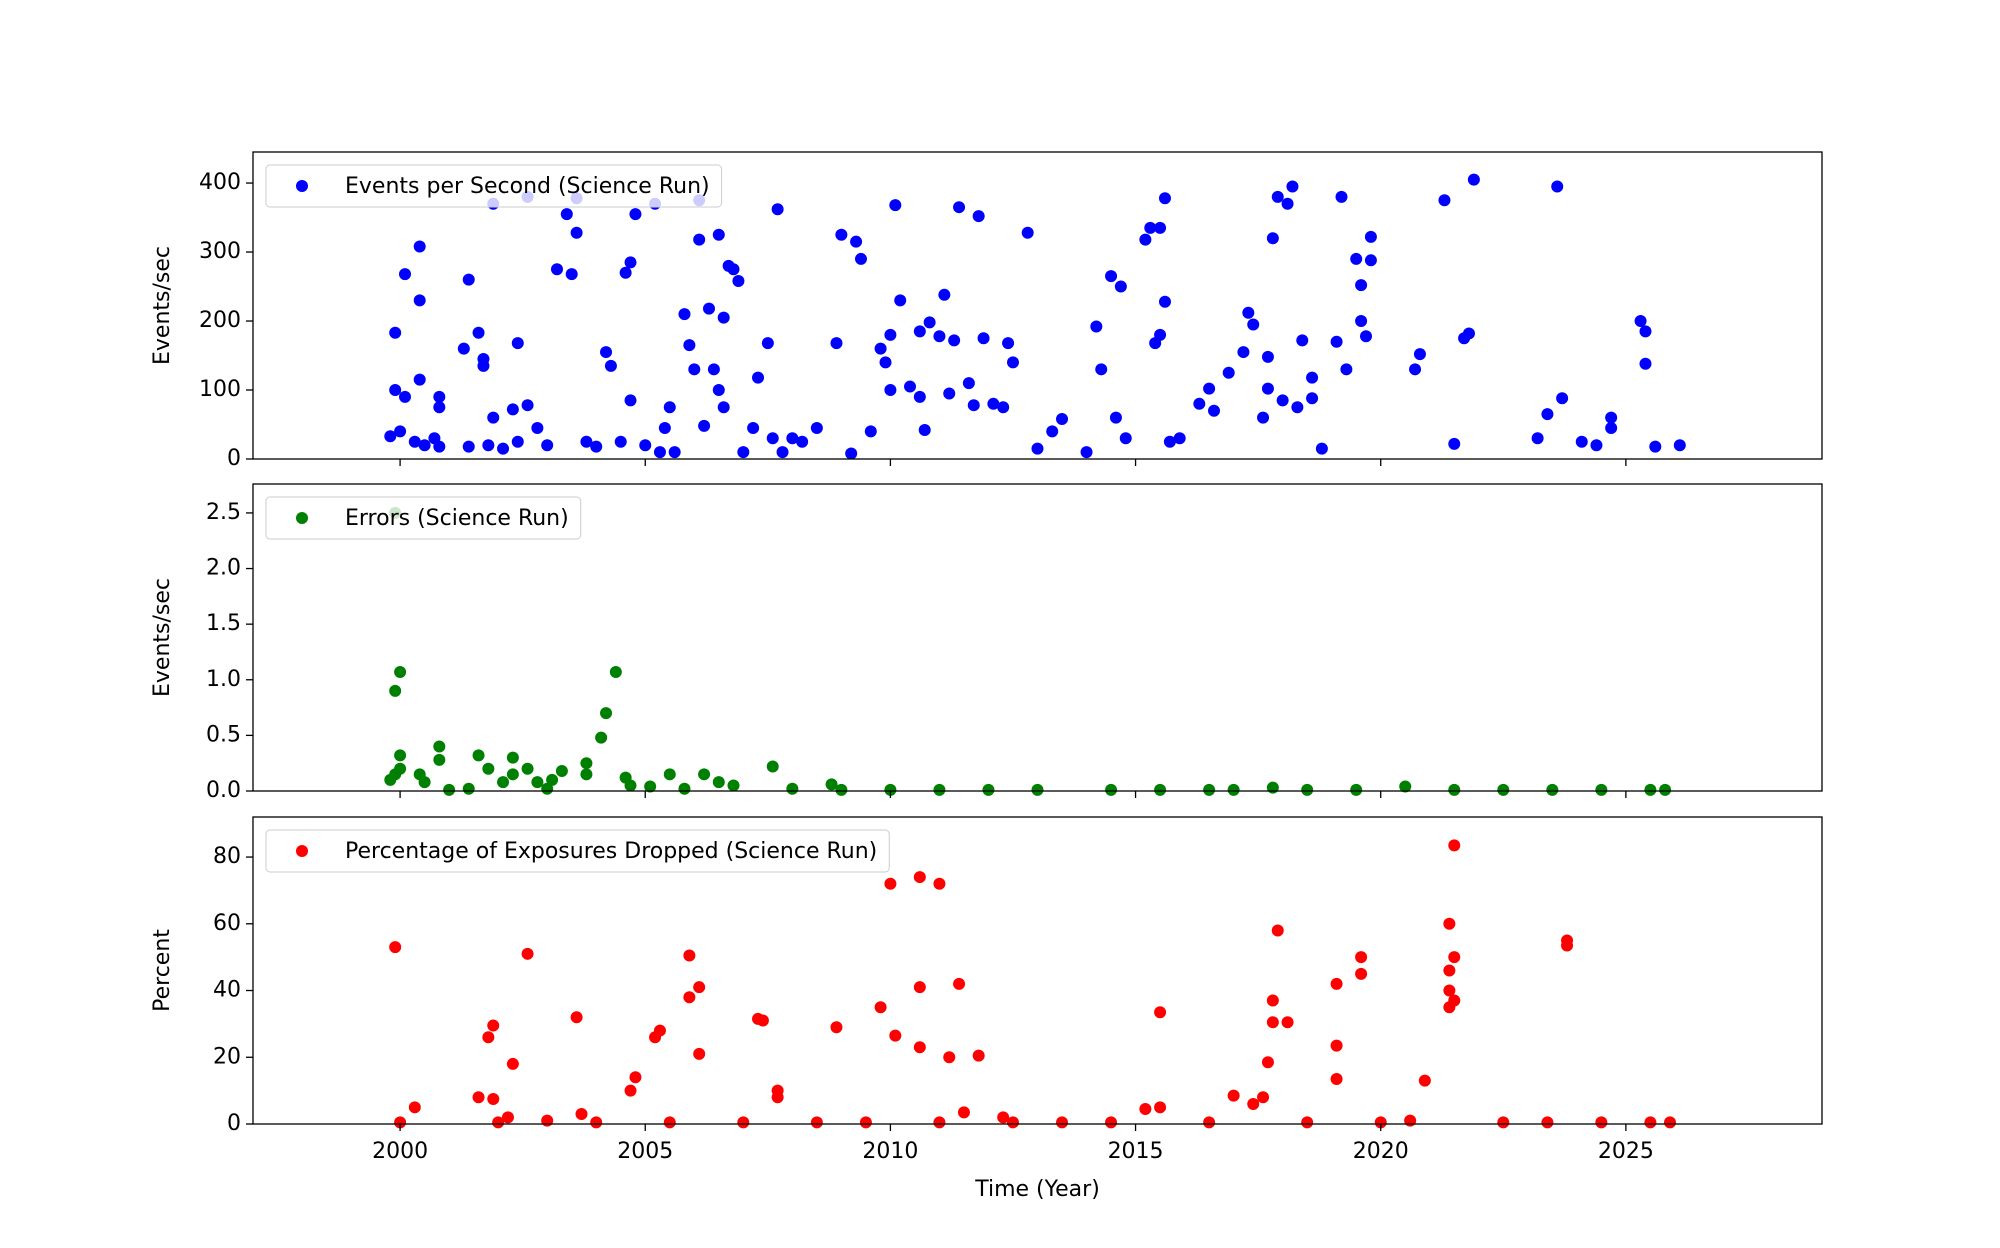  What do you see at coordinates (457, 518) in the screenshot?
I see `legend-label: Errors (Science Run)` at bounding box center [457, 518].